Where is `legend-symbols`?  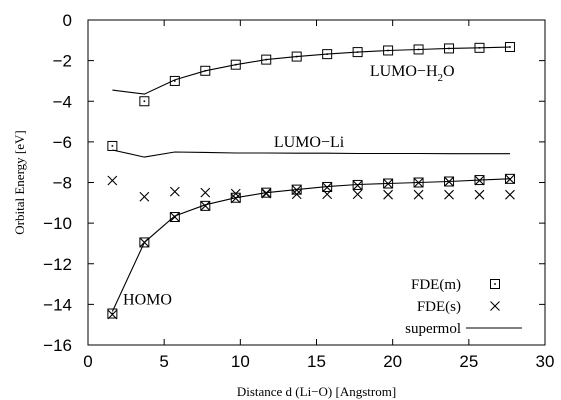
legend-symbols is located at coordinates (494, 304).